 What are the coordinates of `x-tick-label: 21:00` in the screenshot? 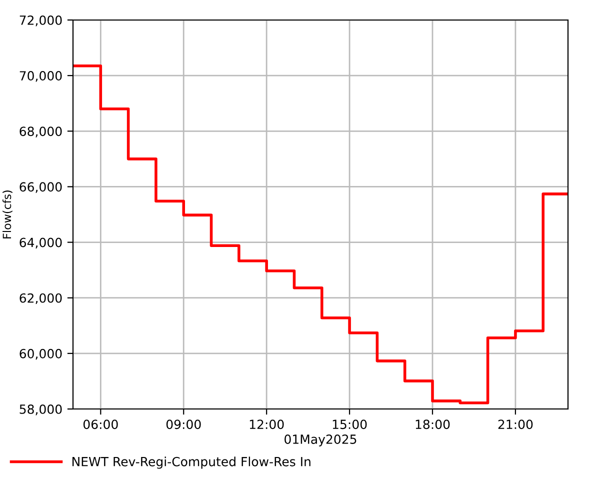 It's located at (515, 425).